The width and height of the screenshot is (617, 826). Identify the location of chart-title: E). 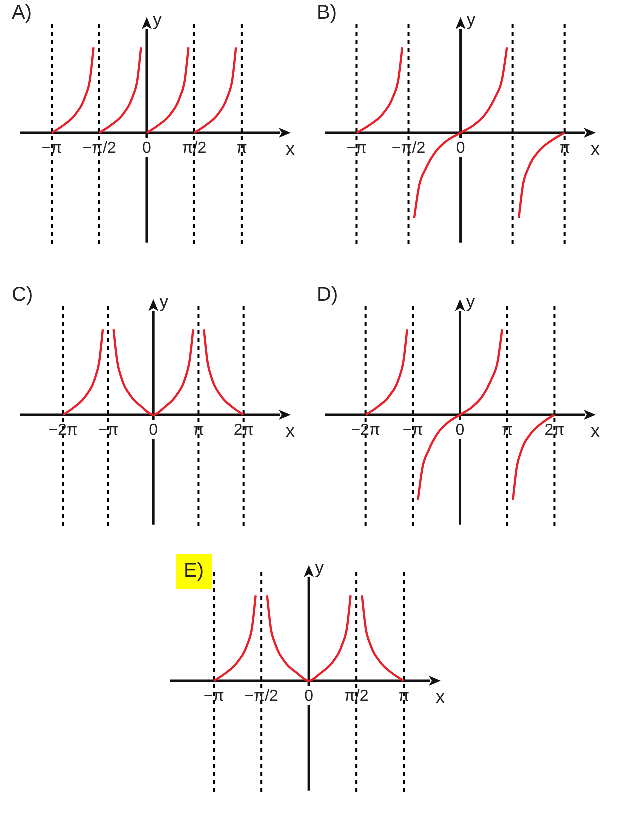
(194, 571).